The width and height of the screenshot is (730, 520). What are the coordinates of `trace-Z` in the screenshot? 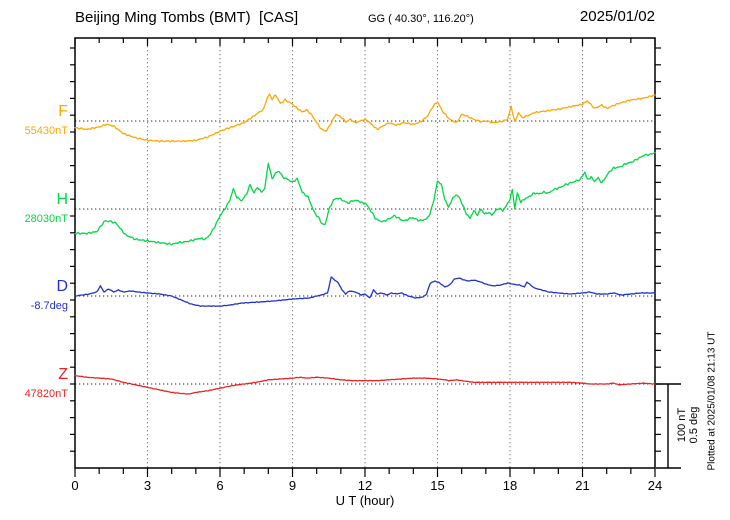 It's located at (365, 384).